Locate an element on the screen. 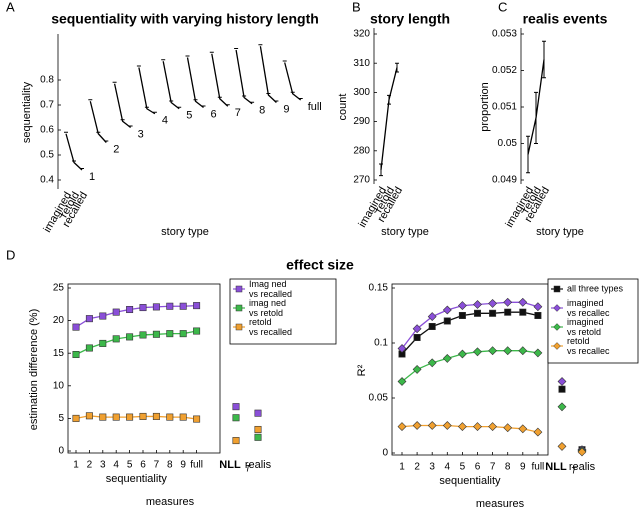 The height and width of the screenshot is (508, 640). plot-frame is located at coordinates (470, 369).